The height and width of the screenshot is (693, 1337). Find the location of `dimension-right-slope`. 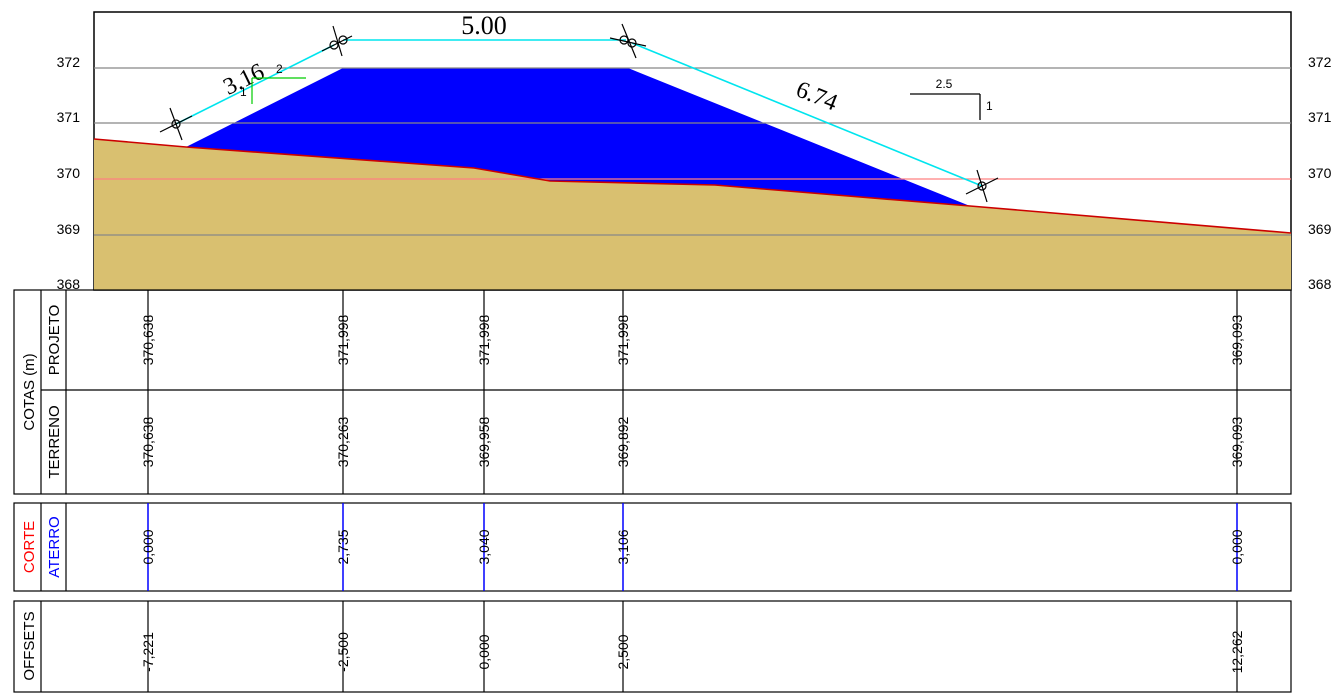

dimension-right-slope is located at coordinates (807, 114).